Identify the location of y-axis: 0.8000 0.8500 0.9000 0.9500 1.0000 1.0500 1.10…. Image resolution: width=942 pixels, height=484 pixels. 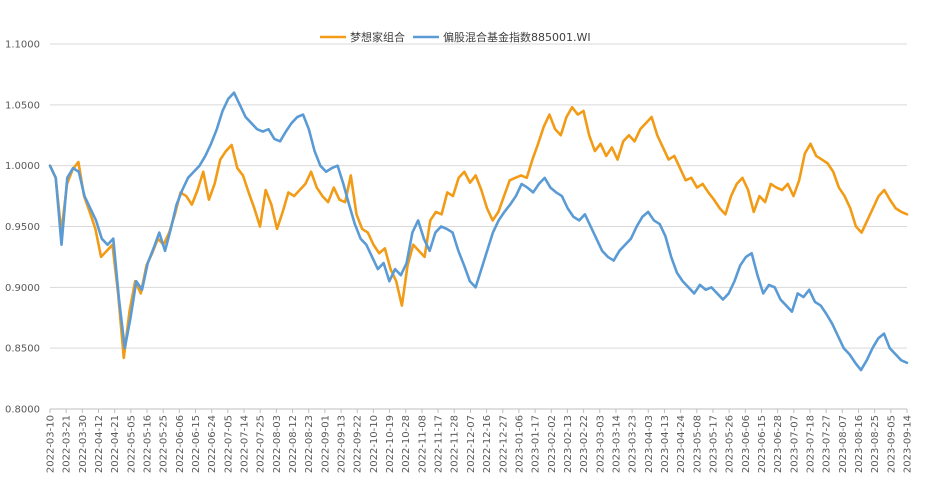
(22, 228).